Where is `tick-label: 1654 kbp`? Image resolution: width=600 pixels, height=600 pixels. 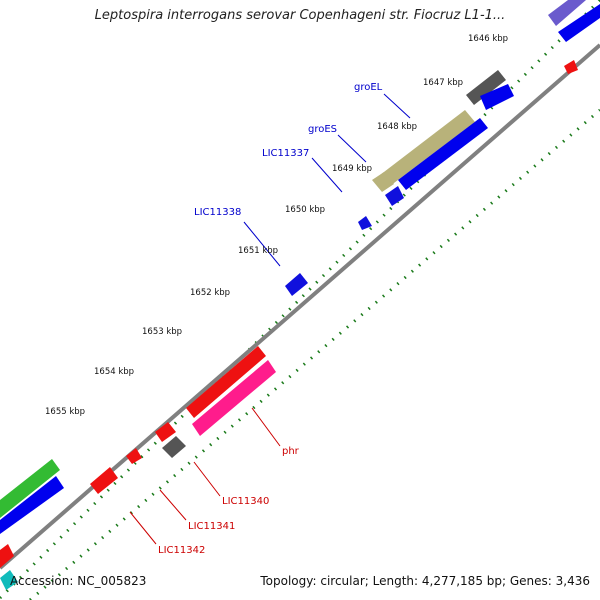
tick-label: 1654 kbp is located at coordinates (114, 372).